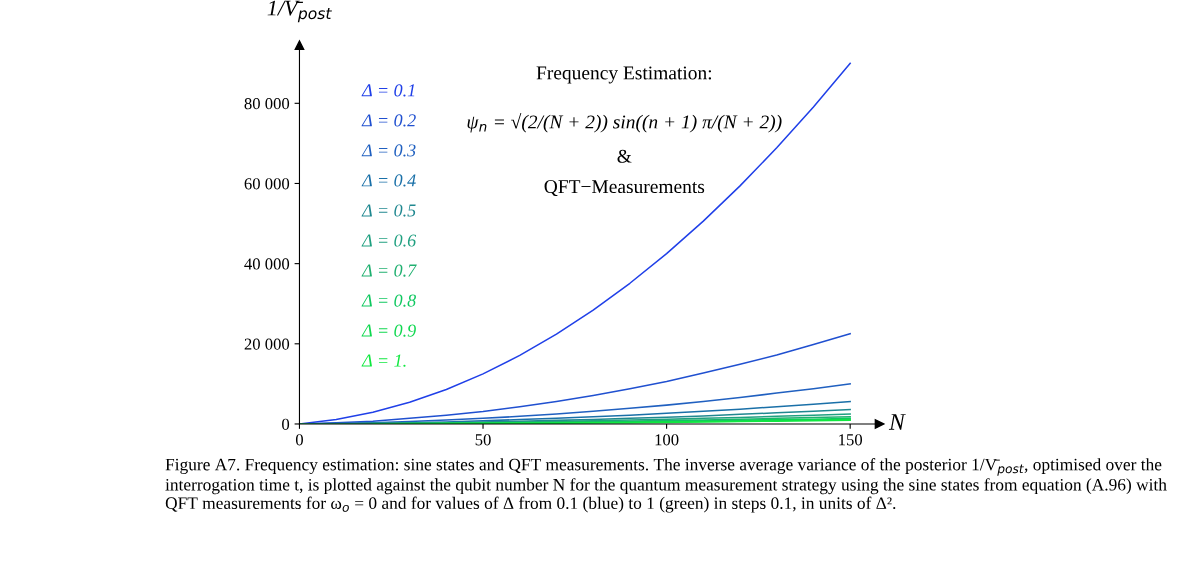 Image resolution: width=1179 pixels, height=562 pixels. I want to click on x-axis-title: N, so click(897, 422).